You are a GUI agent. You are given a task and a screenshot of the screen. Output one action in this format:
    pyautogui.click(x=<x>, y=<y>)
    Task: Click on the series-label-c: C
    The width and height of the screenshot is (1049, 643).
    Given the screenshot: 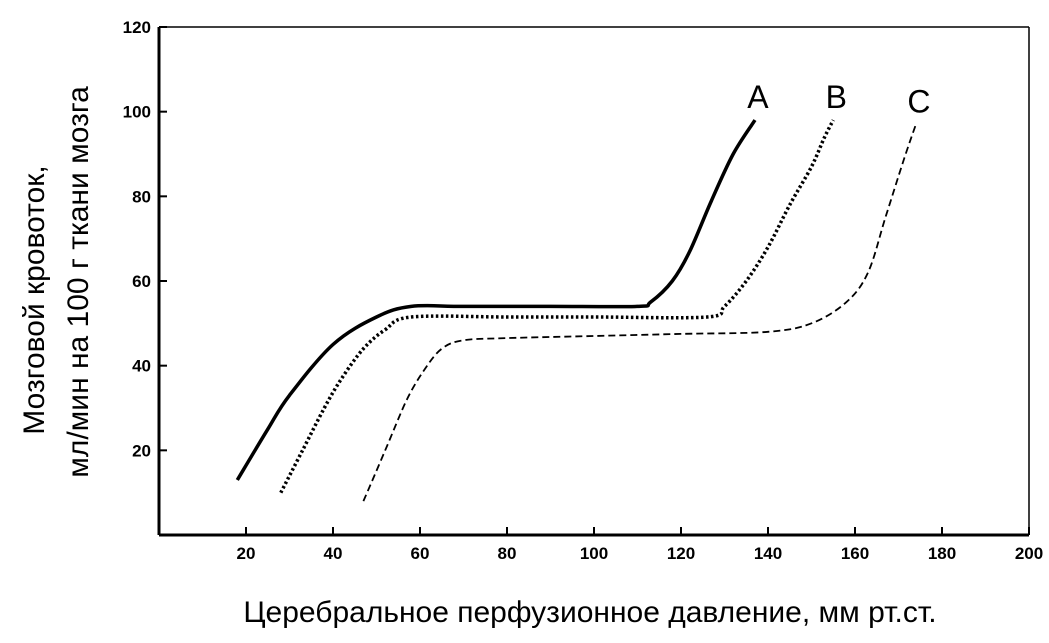 What is the action you would take?
    pyautogui.click(x=918, y=101)
    